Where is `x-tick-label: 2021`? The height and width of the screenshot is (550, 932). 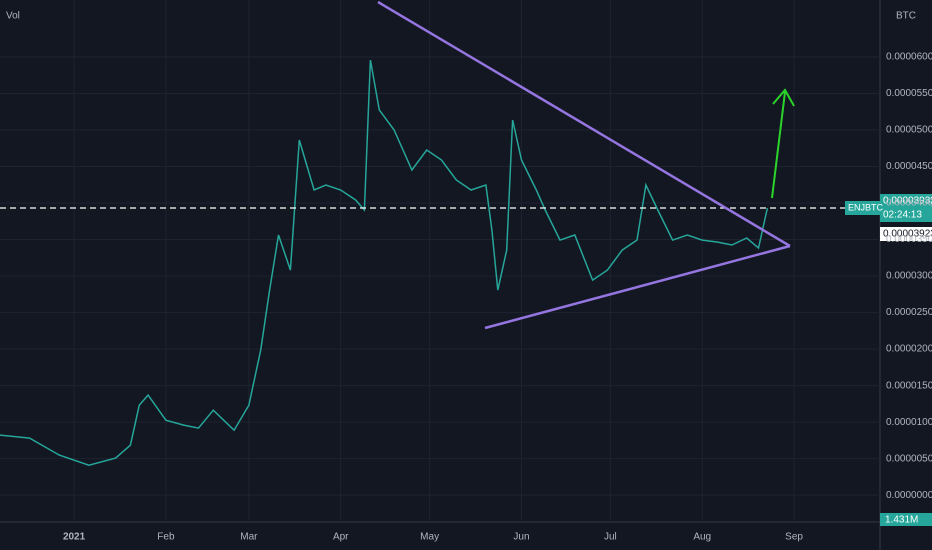 x-tick-label: 2021 is located at coordinates (74, 537).